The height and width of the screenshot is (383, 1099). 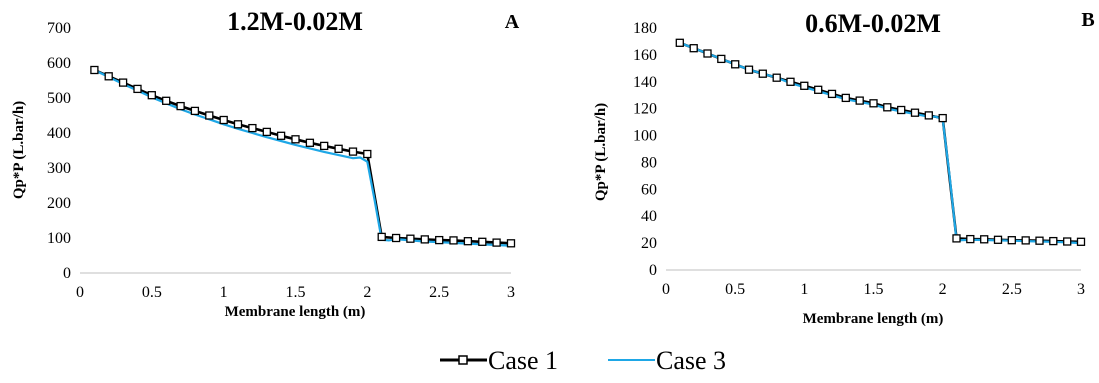 What do you see at coordinates (19, 150) in the screenshot?
I see `panel-a-ylabel: Qp*P (L.bar/h)` at bounding box center [19, 150].